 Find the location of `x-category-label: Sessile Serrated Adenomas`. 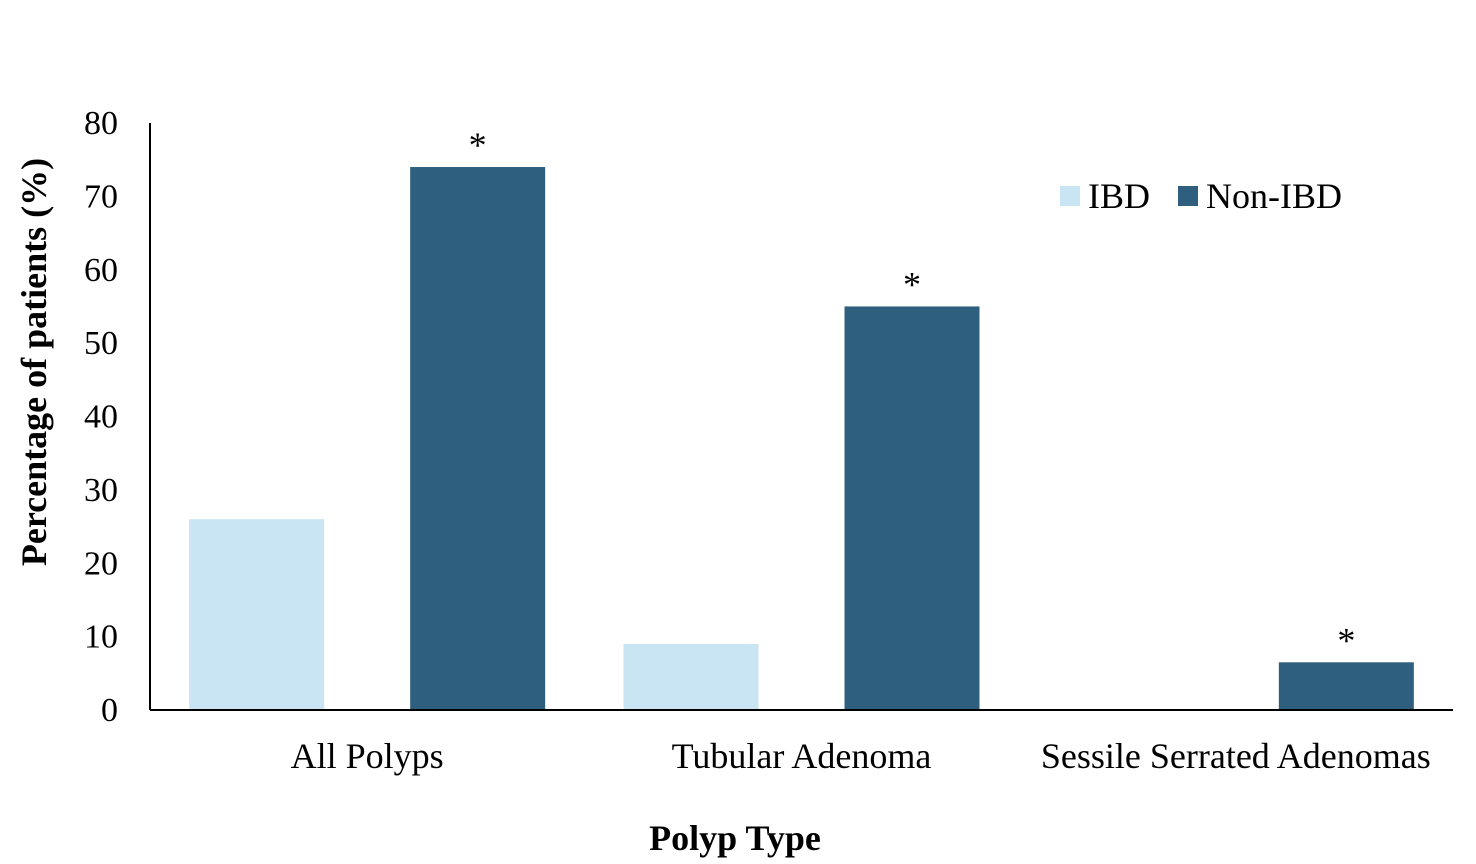

x-category-label: Sessile Serrated Adenomas is located at coordinates (1236, 756).